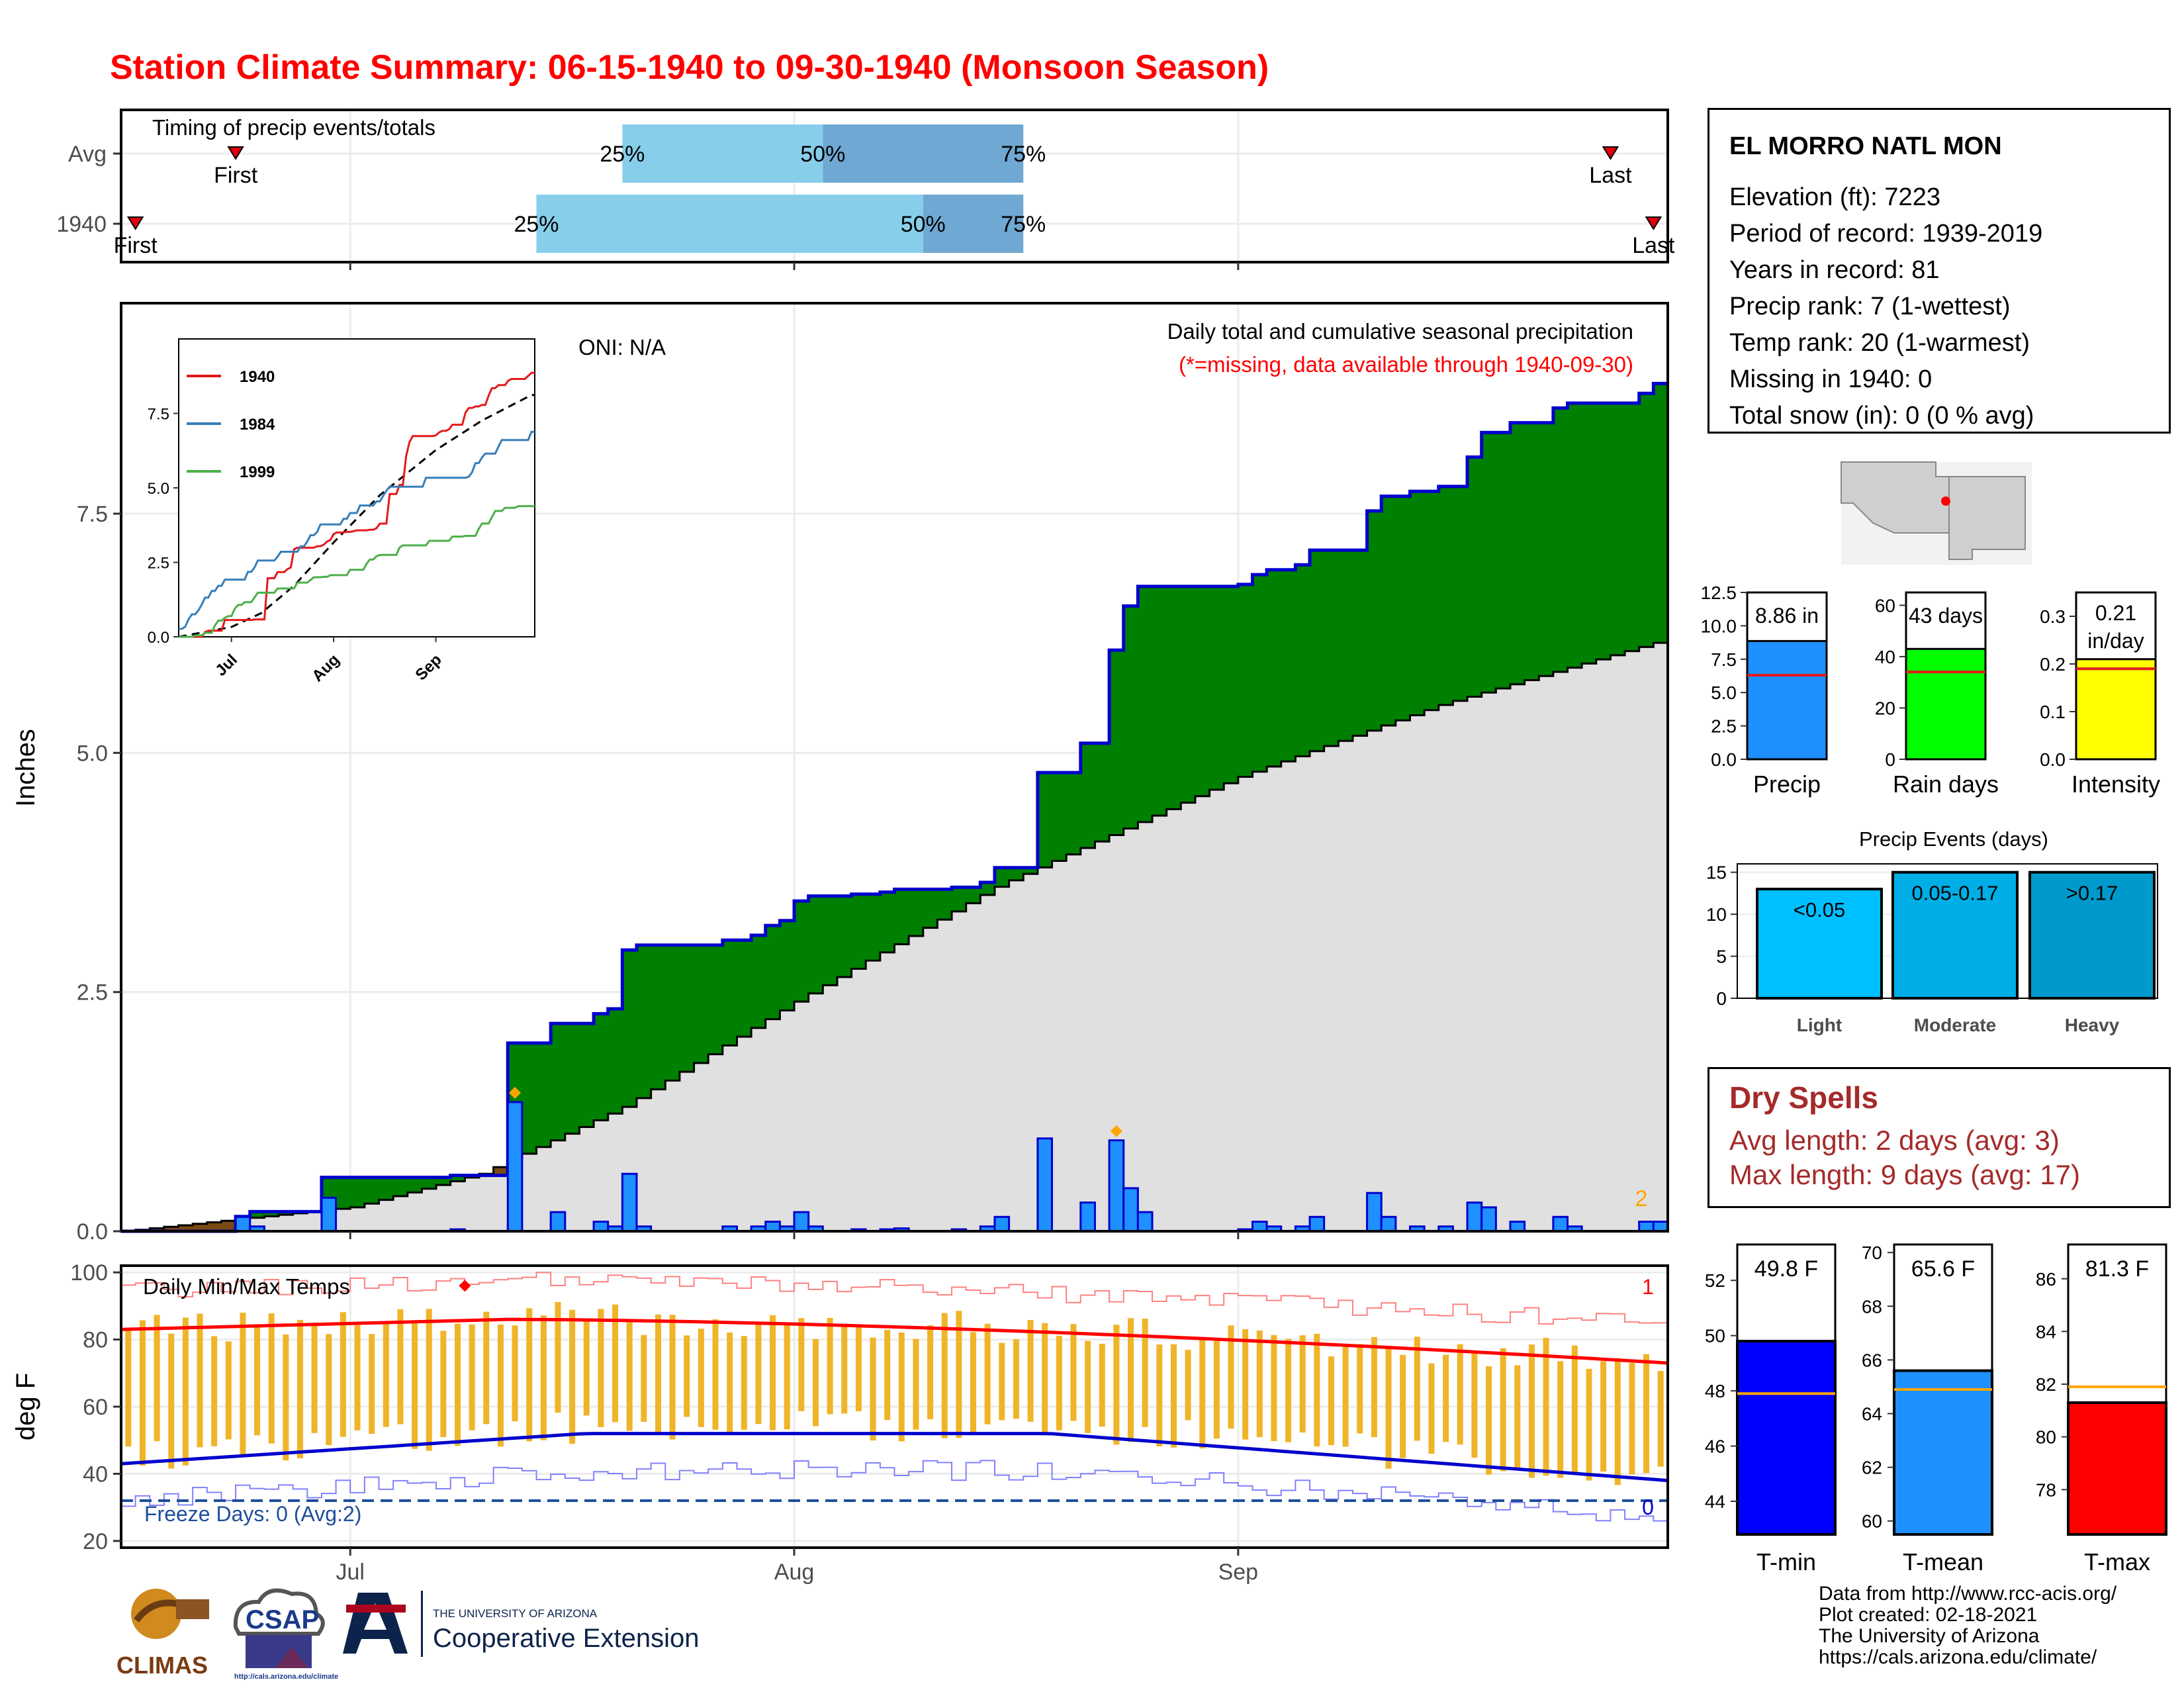  I want to click on temp-stat-ytick-label: 52, so click(1715, 1280).